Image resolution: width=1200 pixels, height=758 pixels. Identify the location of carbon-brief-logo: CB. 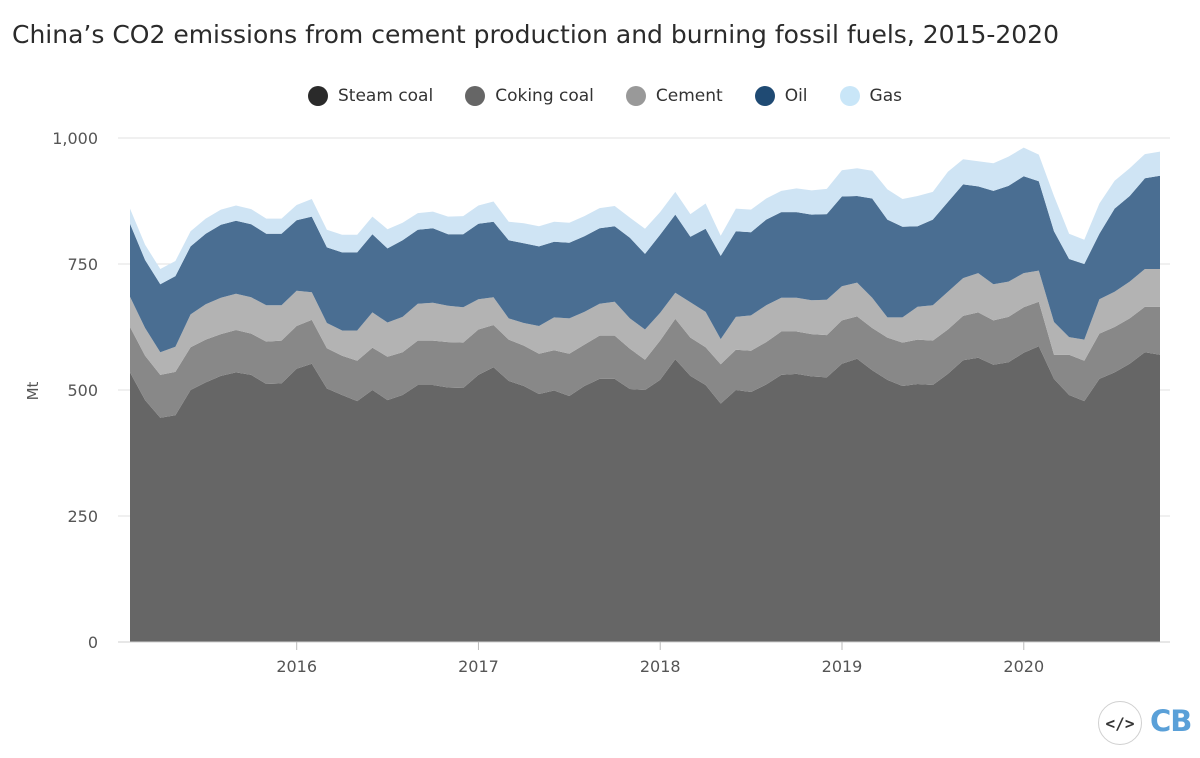
(1171, 721).